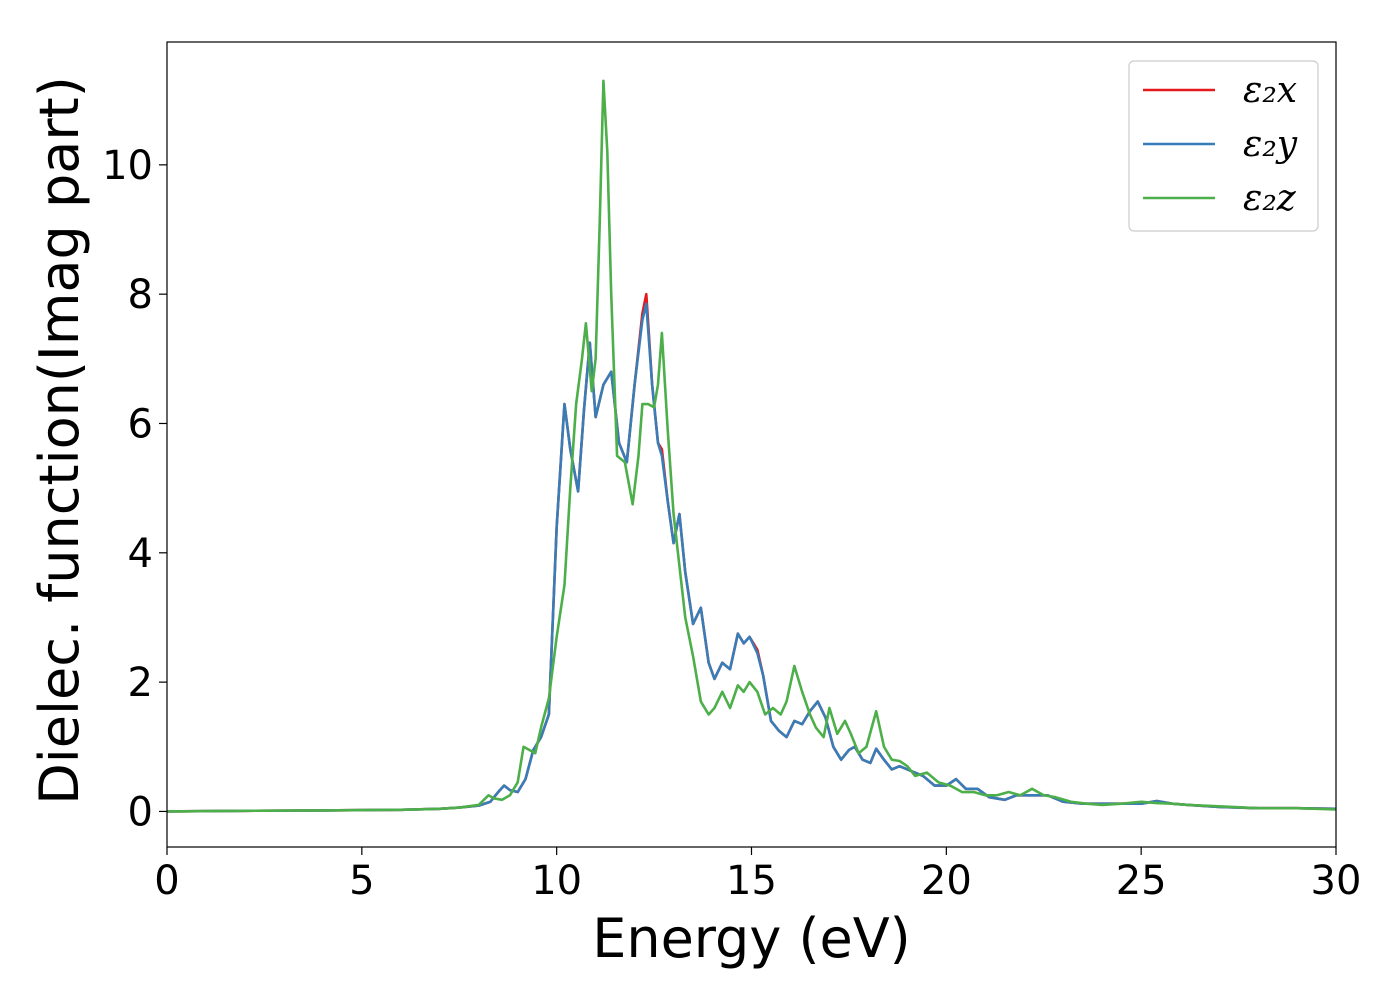 This screenshot has width=1400, height=1000. I want to click on legend-label-2: ε₂z, so click(1270, 198).